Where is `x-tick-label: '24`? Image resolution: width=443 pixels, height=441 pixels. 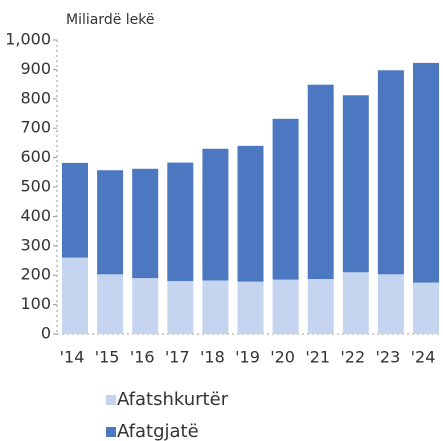 x-tick-label: '24 is located at coordinates (423, 357).